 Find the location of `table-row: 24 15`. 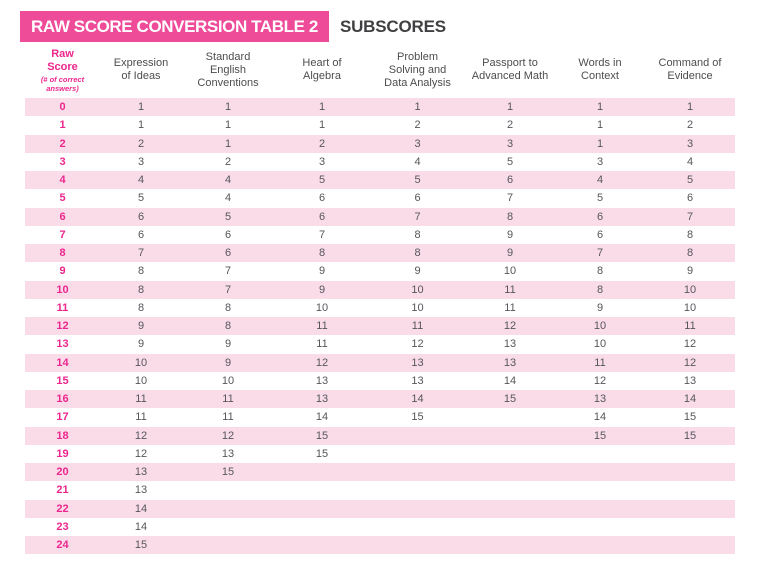

table-row: 24 15 is located at coordinates (380, 545).